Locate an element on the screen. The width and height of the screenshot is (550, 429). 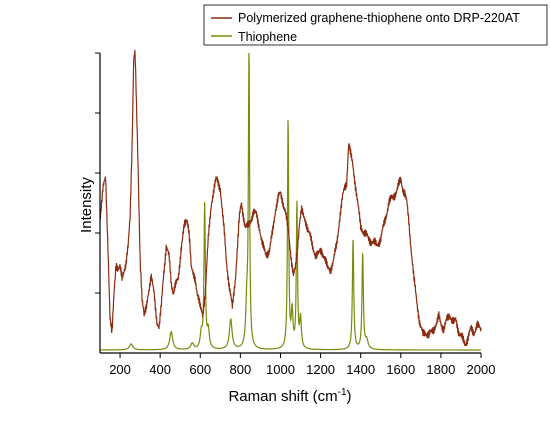
y-axis-title: Intensity is located at coordinates (86, 205).